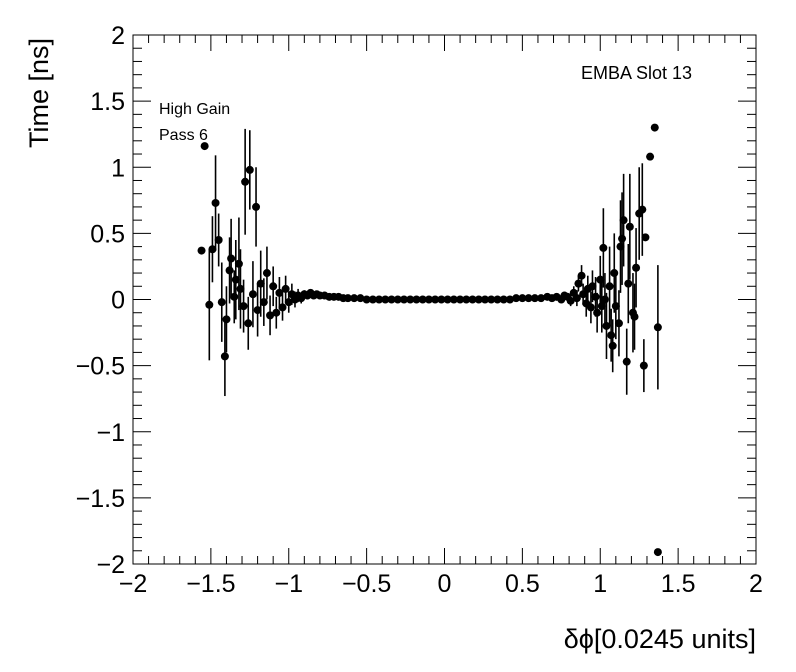 This screenshot has width=796, height=672. I want to click on y-tick-label: 1, so click(118, 168).